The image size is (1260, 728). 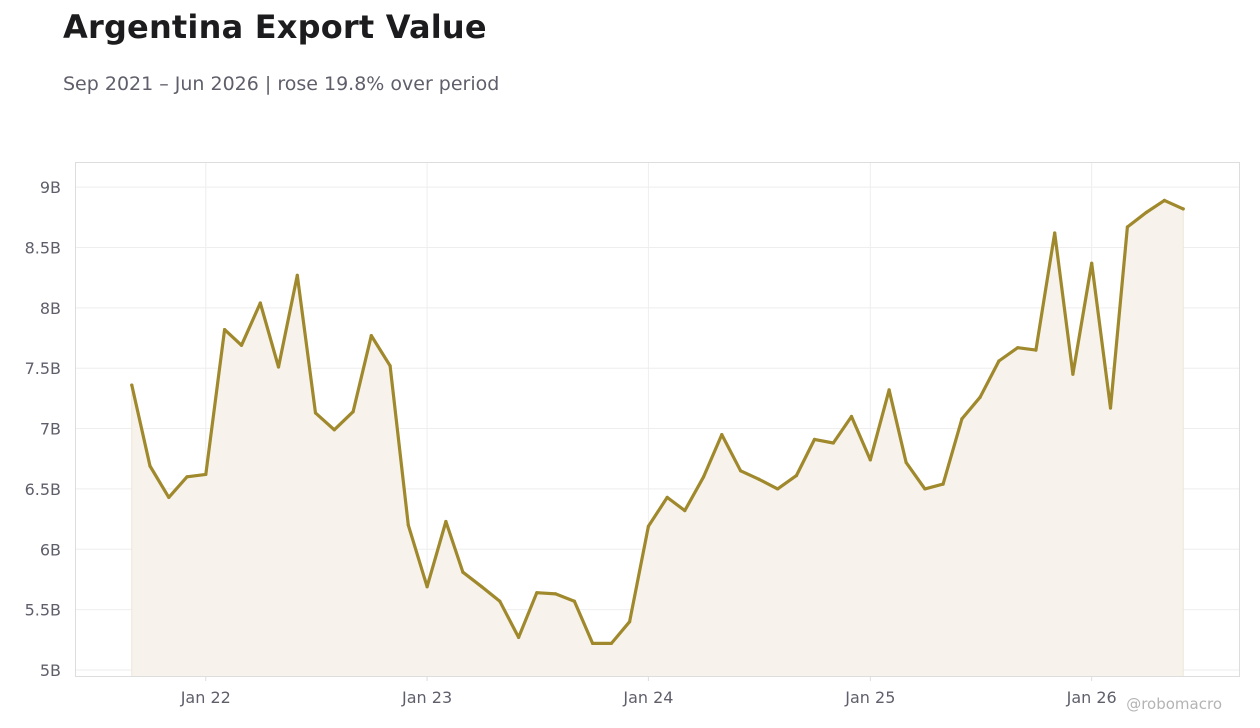 I want to click on y-tick-label: 9B, so click(x=50, y=187).